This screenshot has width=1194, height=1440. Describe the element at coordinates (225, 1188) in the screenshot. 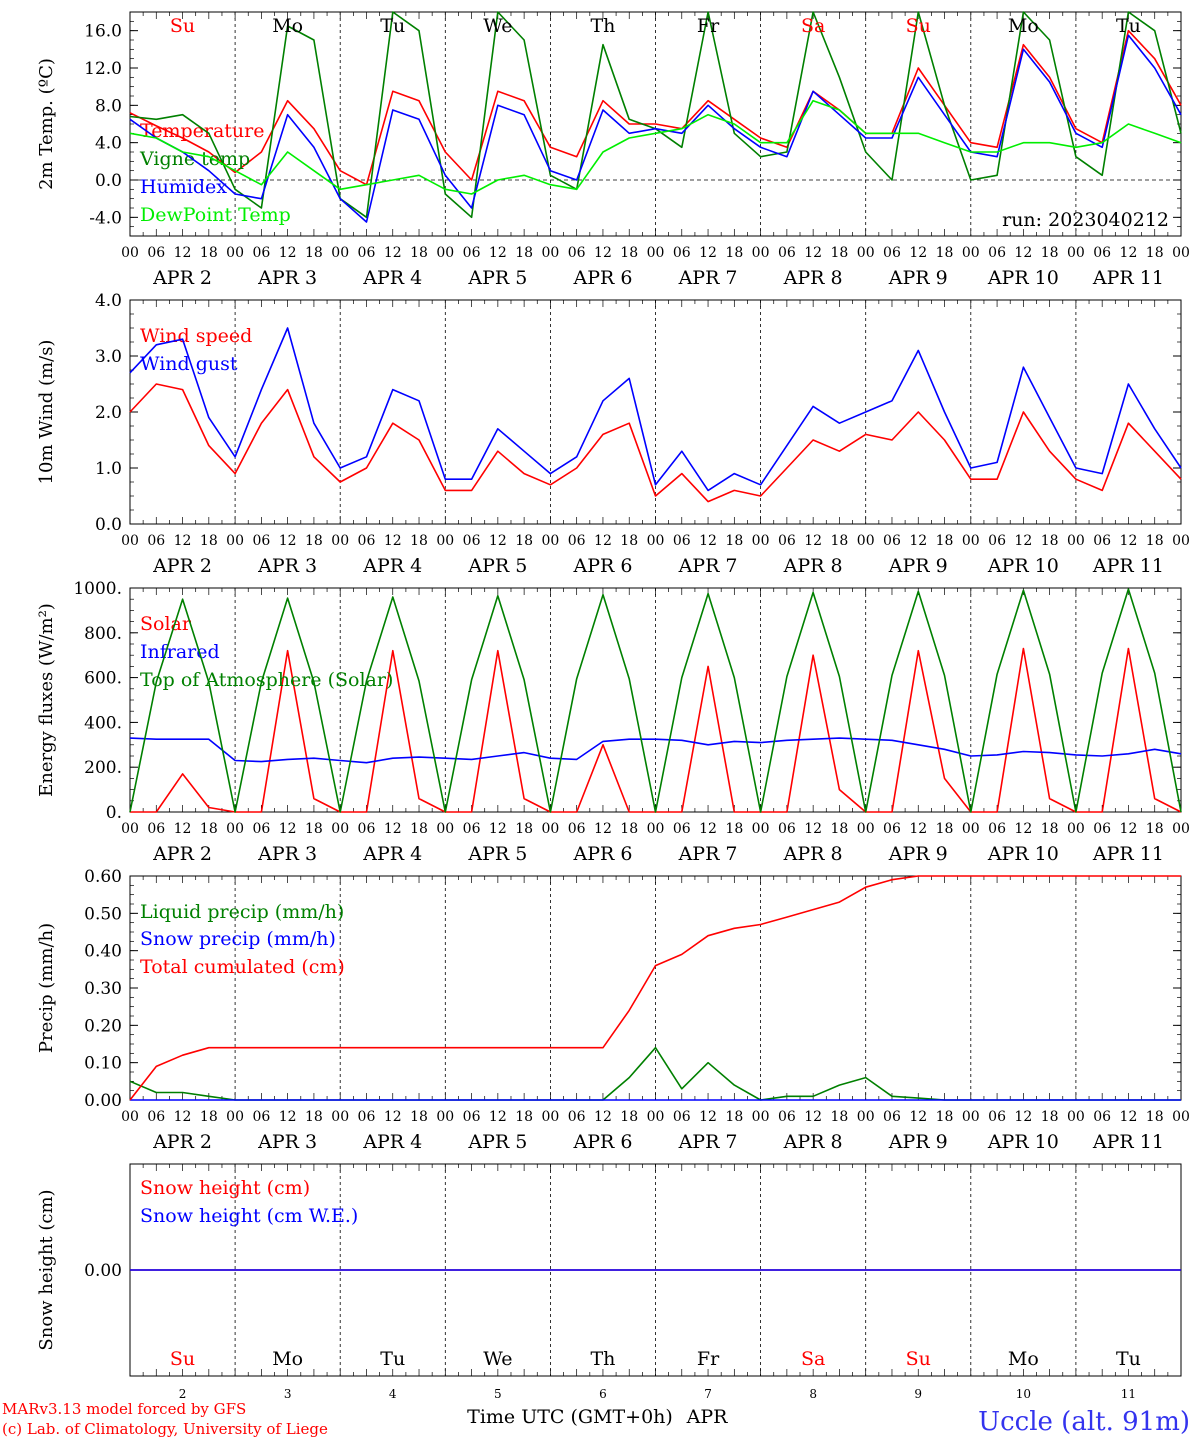

I see `legend-entry: Snow height (cm)` at that location.